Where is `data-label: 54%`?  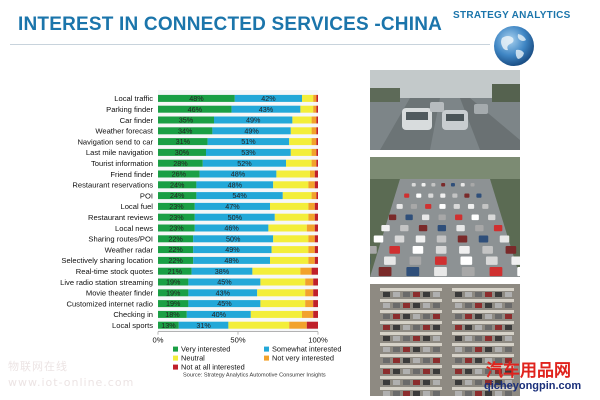 data-label: 54% is located at coordinates (239, 195).